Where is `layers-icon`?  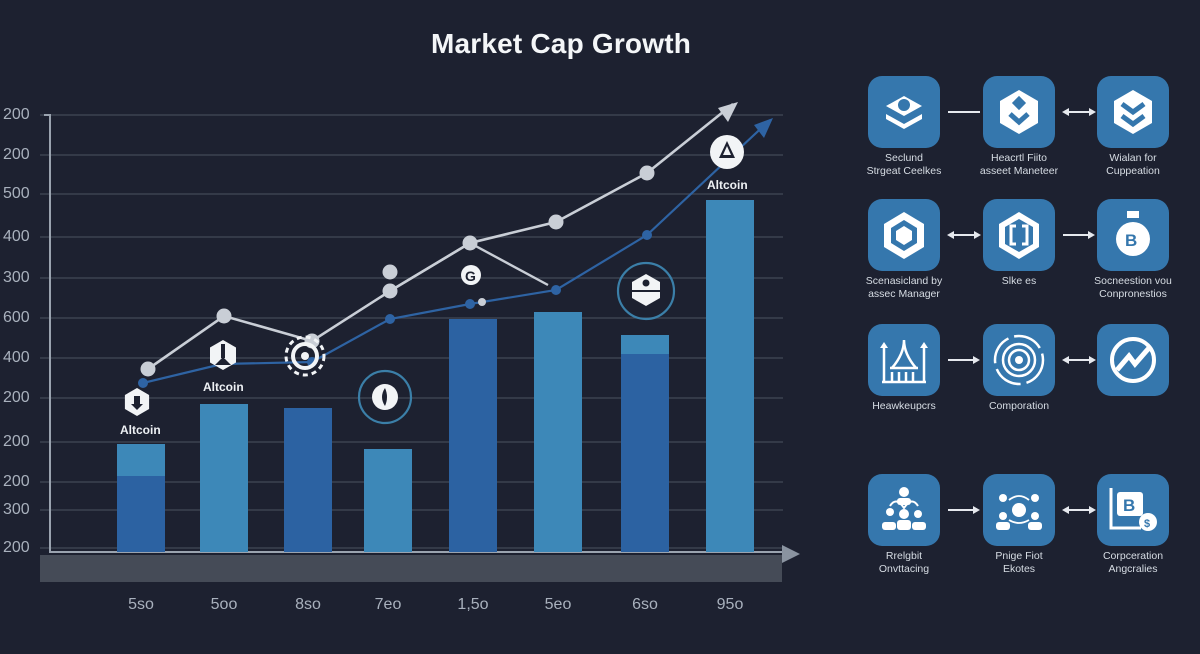
layers-icon is located at coordinates (904, 112).